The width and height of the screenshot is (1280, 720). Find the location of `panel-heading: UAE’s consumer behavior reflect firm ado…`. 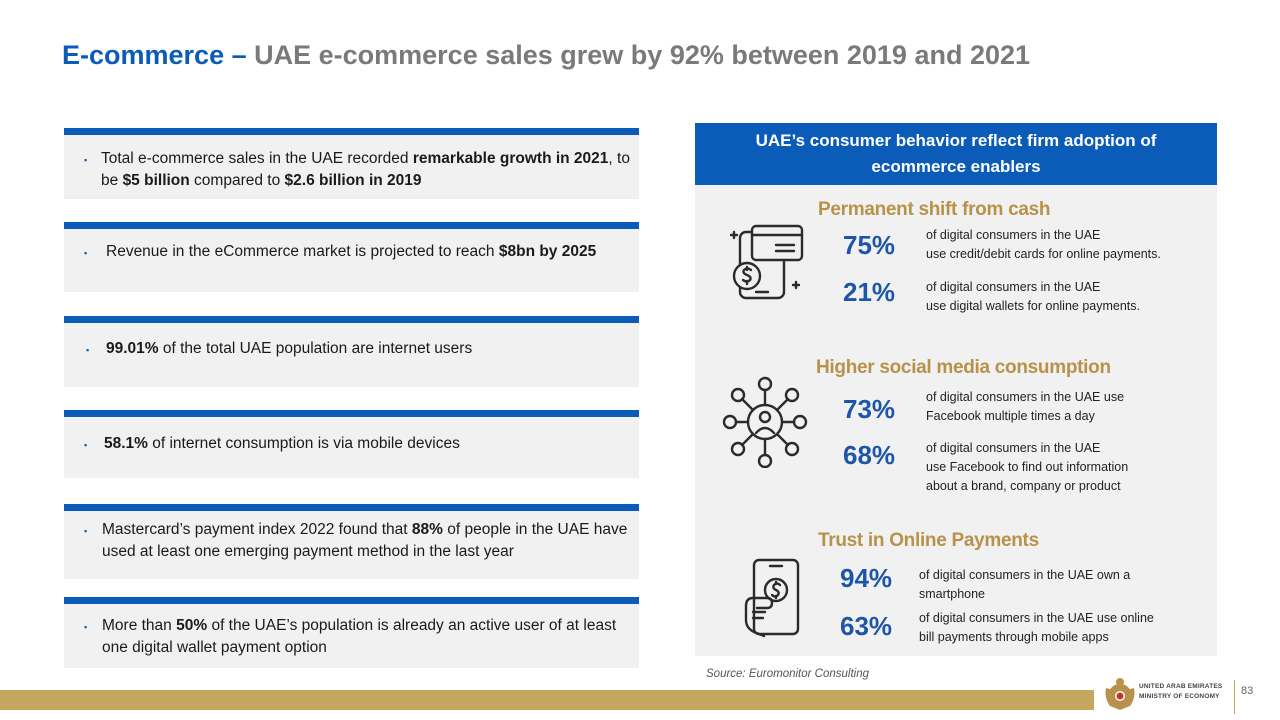

panel-heading: UAE’s consumer behavior reflect firm ado… is located at coordinates (956, 154).